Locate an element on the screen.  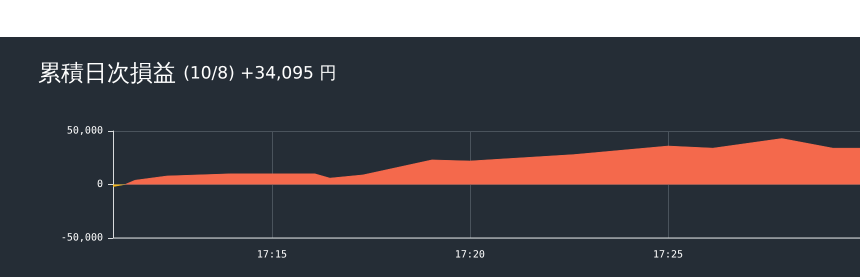
x-tick-label: 17:20 is located at coordinates (469, 255).